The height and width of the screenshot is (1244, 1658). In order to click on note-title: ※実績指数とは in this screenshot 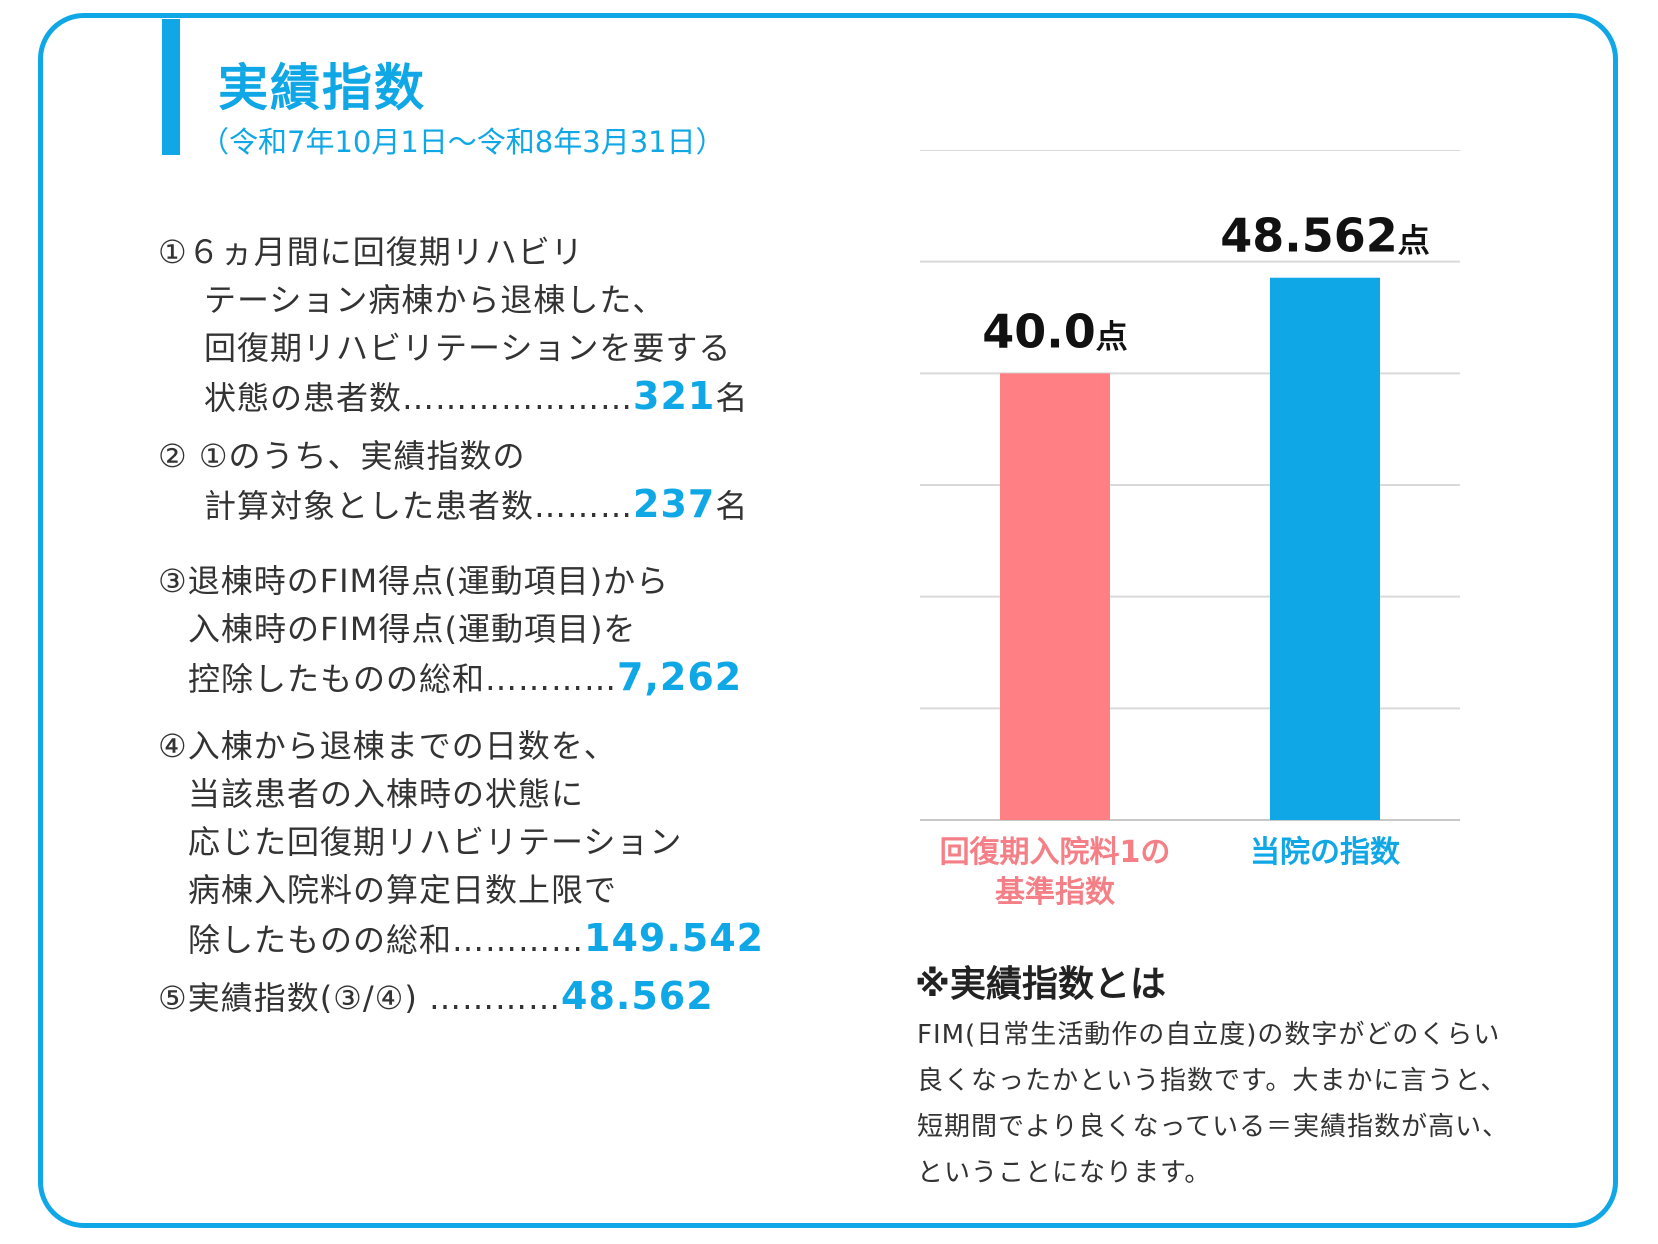, I will do `click(1040, 984)`.